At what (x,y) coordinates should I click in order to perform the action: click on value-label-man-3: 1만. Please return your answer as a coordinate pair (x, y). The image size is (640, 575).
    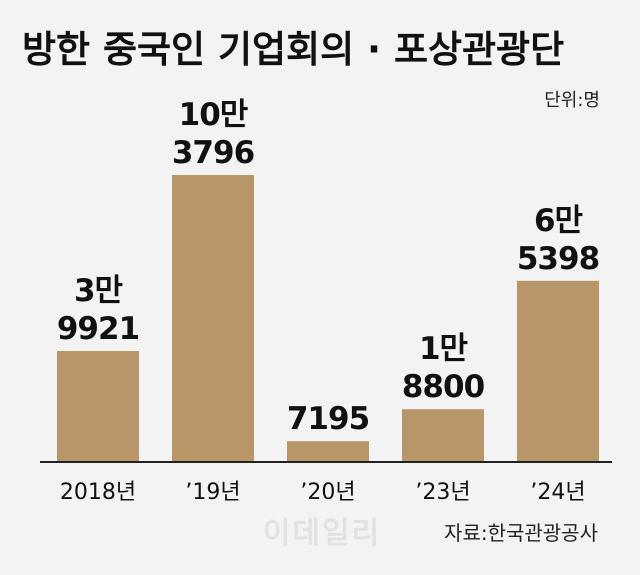
    Looking at the image, I should click on (443, 349).